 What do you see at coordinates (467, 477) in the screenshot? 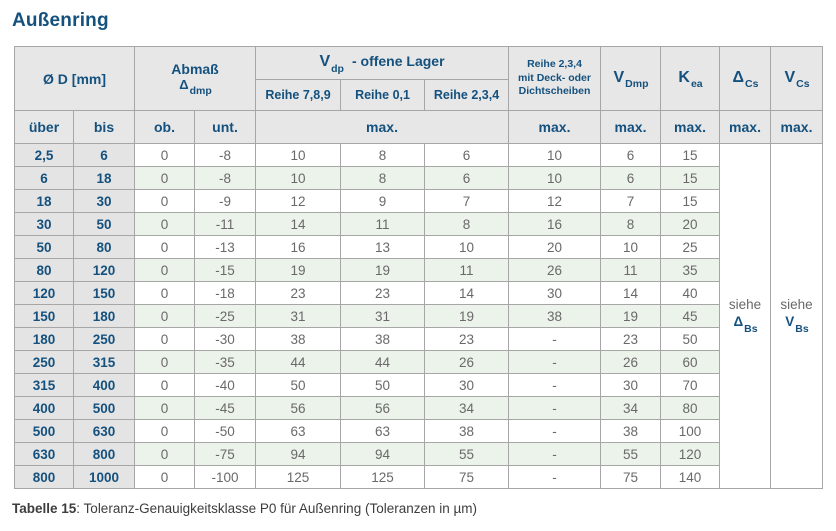
I see `cell-reihe234: 75` at bounding box center [467, 477].